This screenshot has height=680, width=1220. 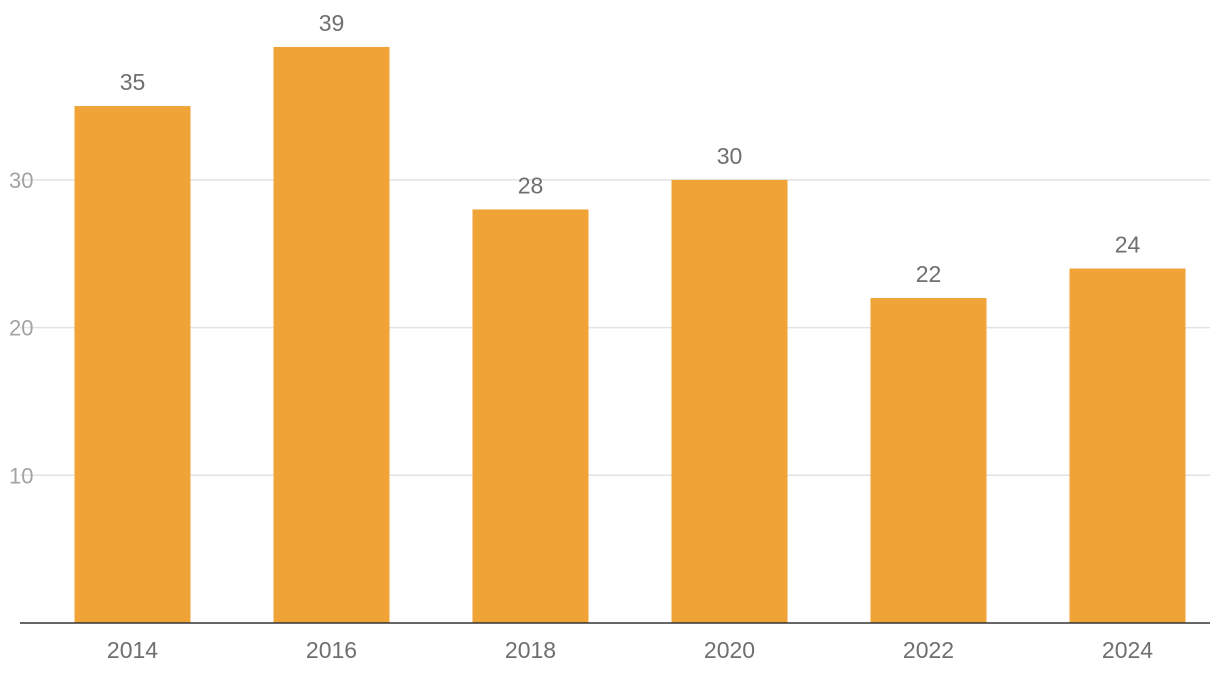 I want to click on data-label-2024: 24, so click(x=1128, y=245).